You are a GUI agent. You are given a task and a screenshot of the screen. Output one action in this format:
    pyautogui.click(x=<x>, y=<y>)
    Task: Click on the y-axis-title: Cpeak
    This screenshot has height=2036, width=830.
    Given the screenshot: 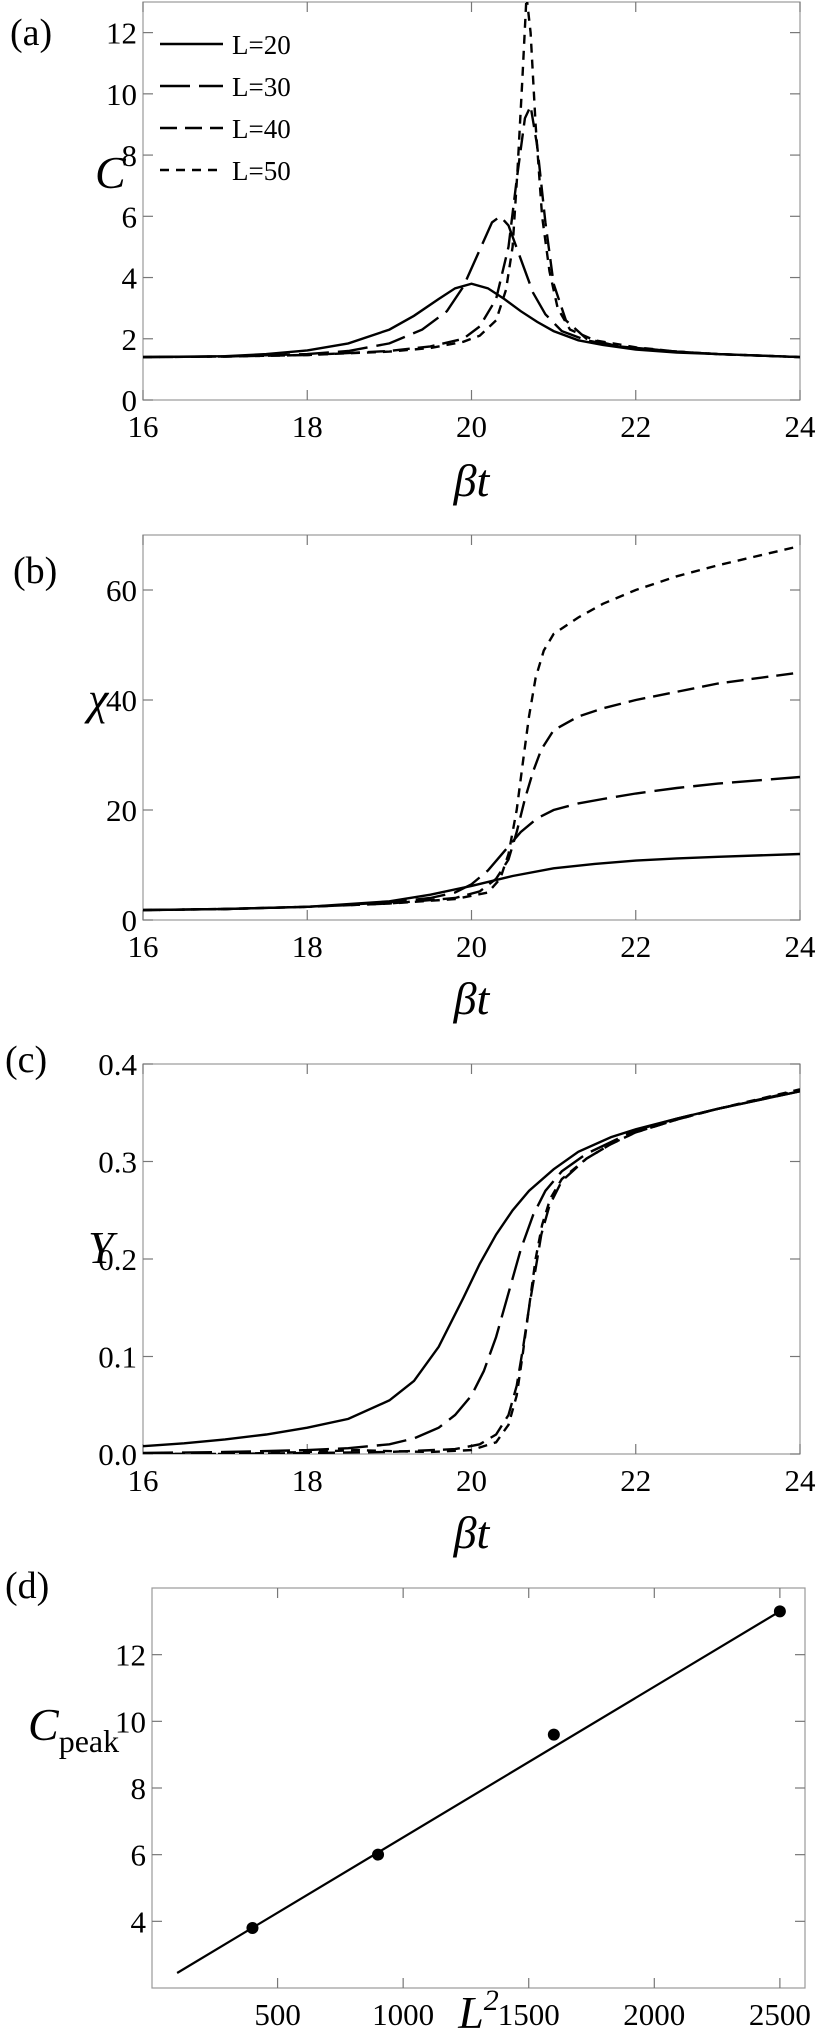 What is the action you would take?
    pyautogui.click(x=73, y=1729)
    